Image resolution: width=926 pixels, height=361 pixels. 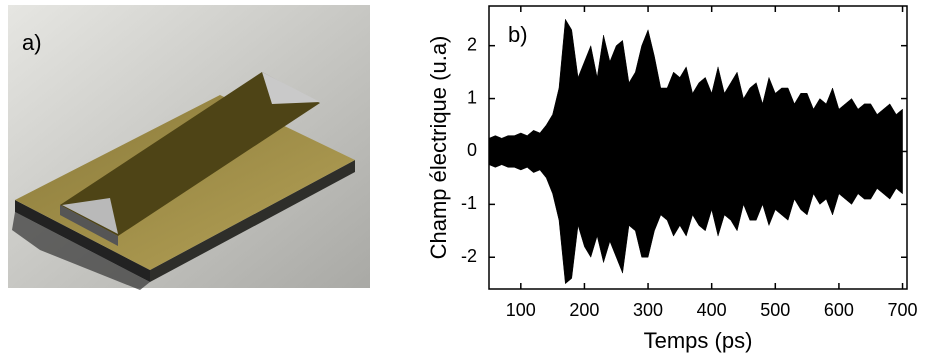 What do you see at coordinates (472, 97) in the screenshot?
I see `y-tick-label: 1` at bounding box center [472, 97].